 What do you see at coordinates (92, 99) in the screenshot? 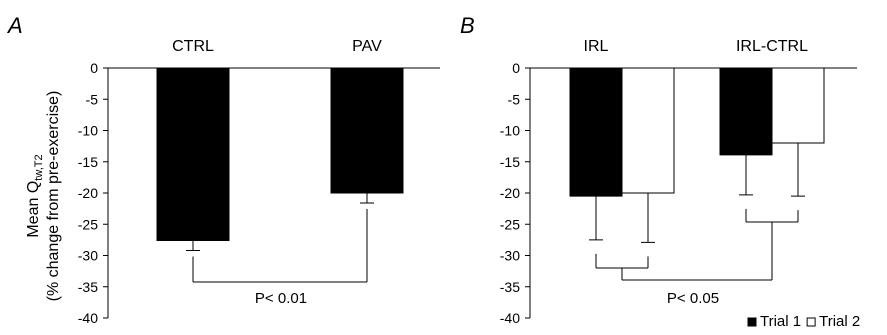
I see `panel-a-y-tick-label: -5` at bounding box center [92, 99].